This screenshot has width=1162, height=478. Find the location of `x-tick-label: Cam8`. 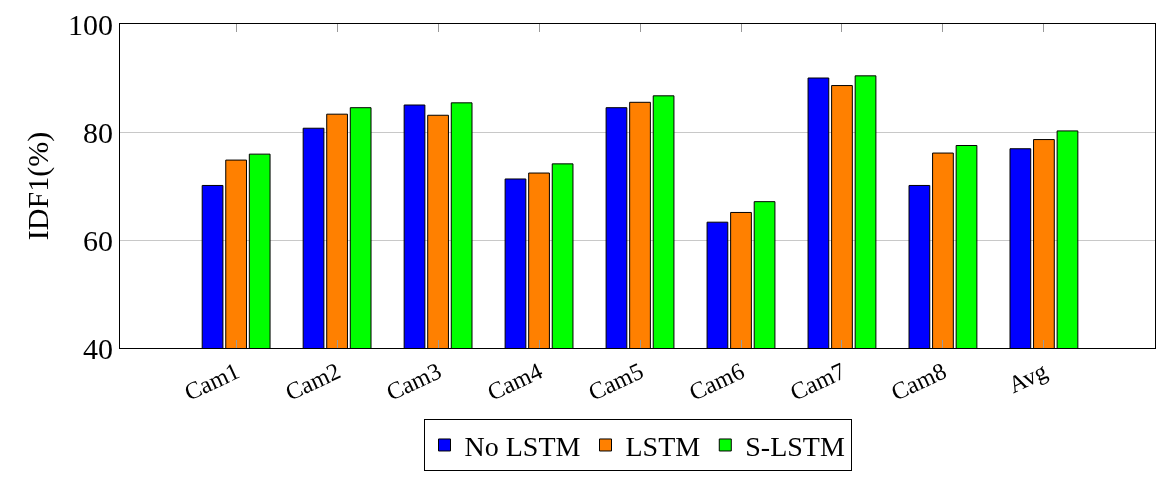

x-tick-label: Cam8 is located at coordinates (919, 381).